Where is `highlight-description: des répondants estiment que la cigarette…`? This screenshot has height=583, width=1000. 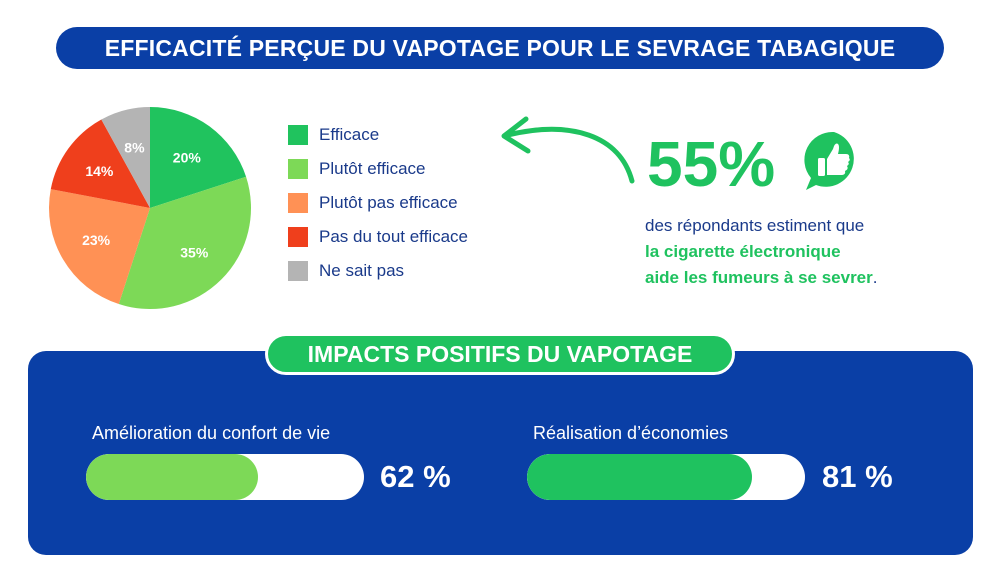
highlight-description: des répondants estiment que la cigarette… is located at coordinates (761, 251).